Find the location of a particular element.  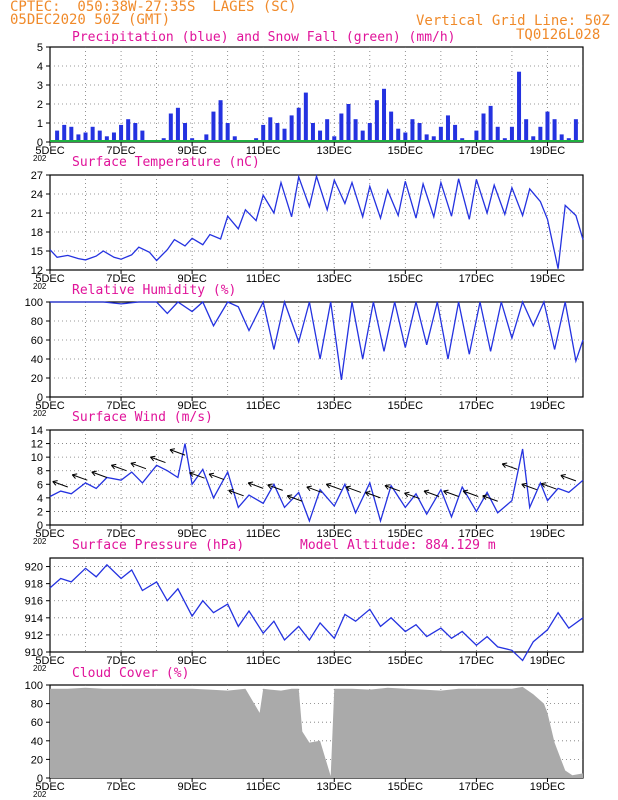

y-tick-label: 8 is located at coordinates (40, 472).